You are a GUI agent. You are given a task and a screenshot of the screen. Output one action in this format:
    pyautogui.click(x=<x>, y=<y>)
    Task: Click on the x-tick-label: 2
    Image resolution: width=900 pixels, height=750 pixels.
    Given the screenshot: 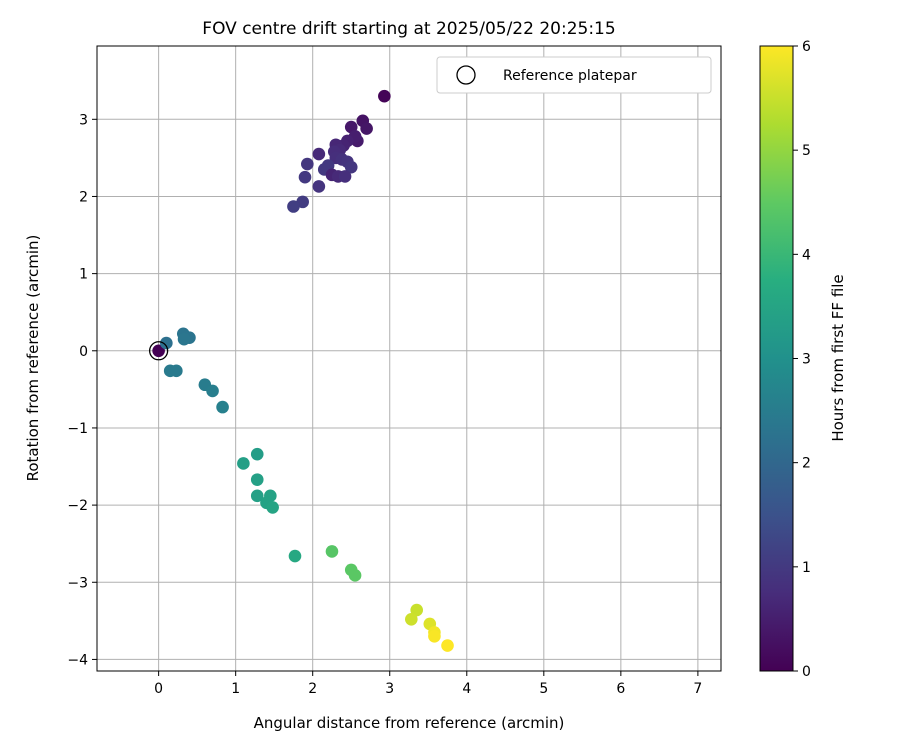 What is the action you would take?
    pyautogui.click(x=312, y=689)
    